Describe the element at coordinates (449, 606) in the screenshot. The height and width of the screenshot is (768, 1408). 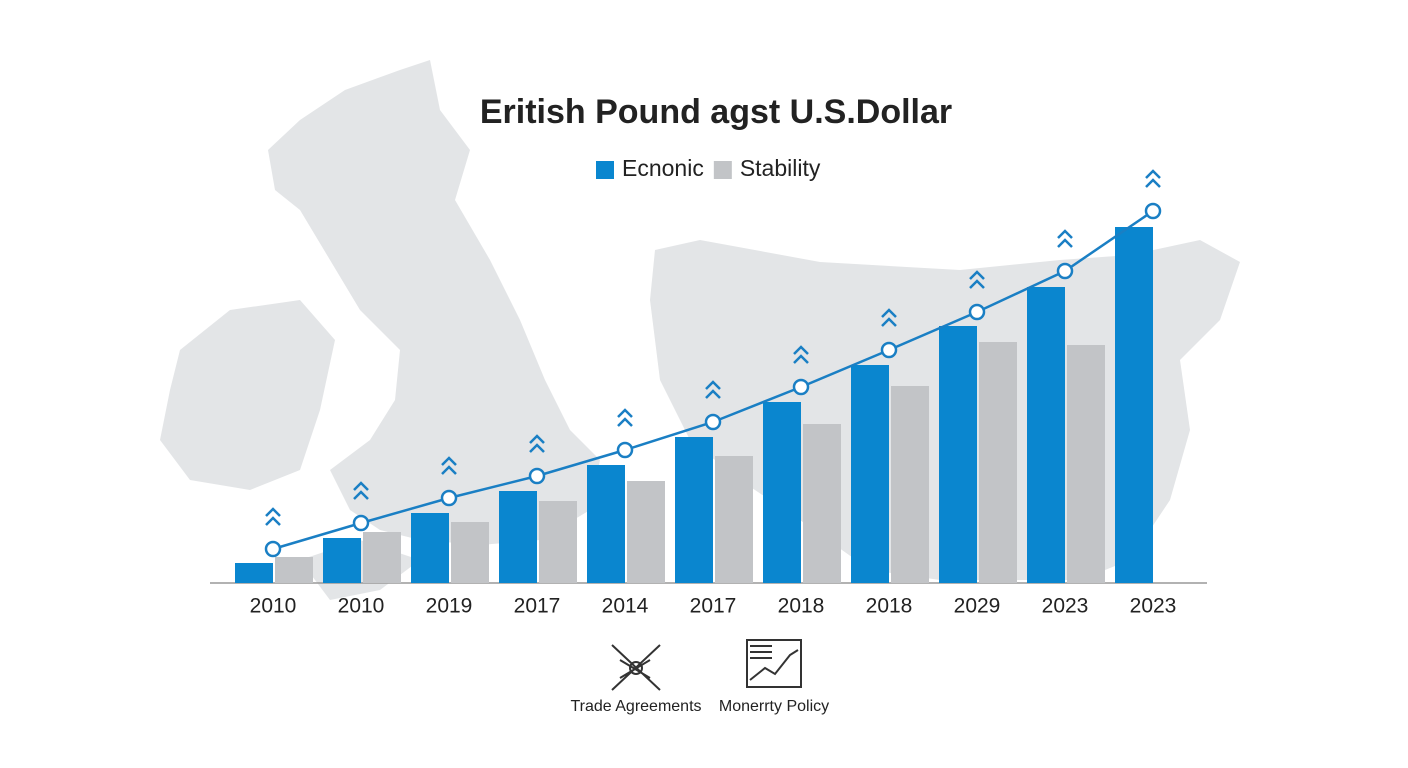
I see `x-tick-label: 2019` at that location.